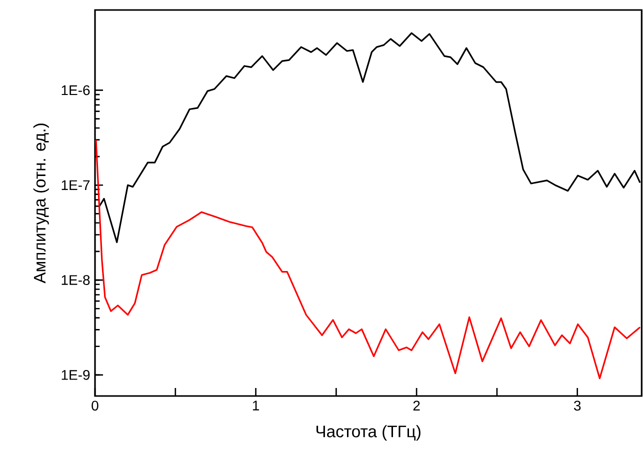 The height and width of the screenshot is (459, 643). Describe the element at coordinates (95, 405) in the screenshot. I see `x-tick-label: 0` at that location.